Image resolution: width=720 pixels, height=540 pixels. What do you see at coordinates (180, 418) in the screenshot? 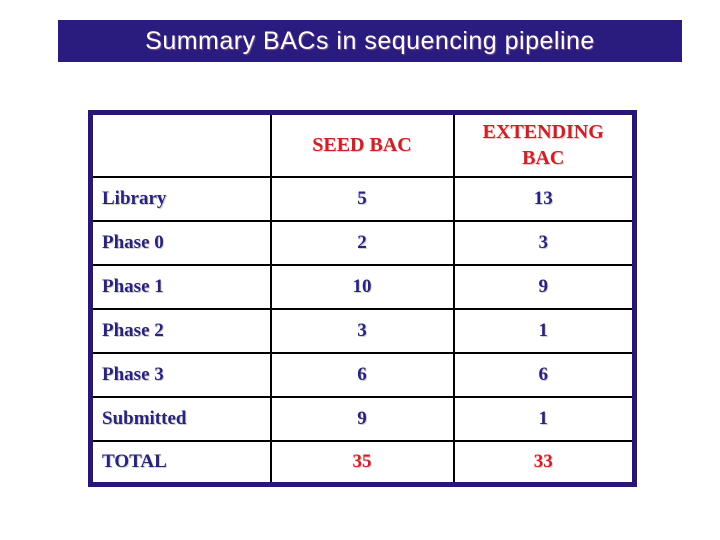
I see `row-label: Submitted` at bounding box center [180, 418].